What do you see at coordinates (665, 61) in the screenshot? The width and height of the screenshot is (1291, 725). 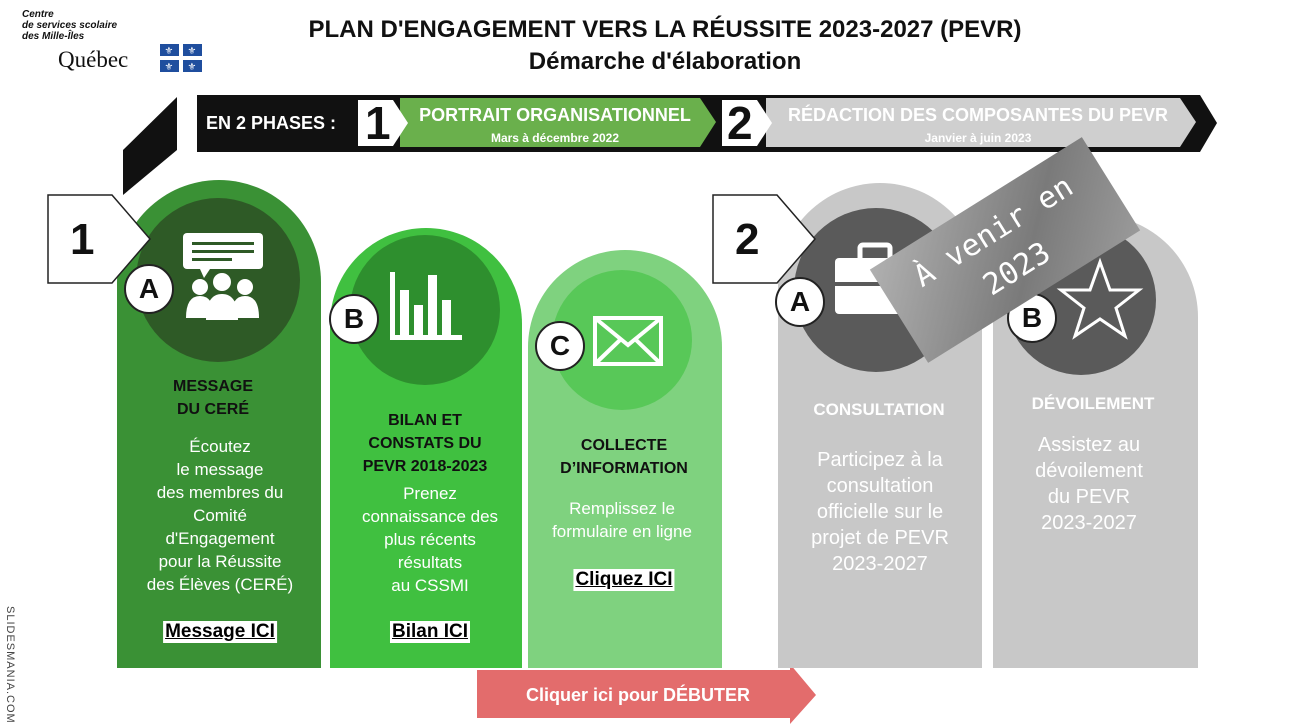 I see `subtitle: Démarche d'élaboration` at bounding box center [665, 61].